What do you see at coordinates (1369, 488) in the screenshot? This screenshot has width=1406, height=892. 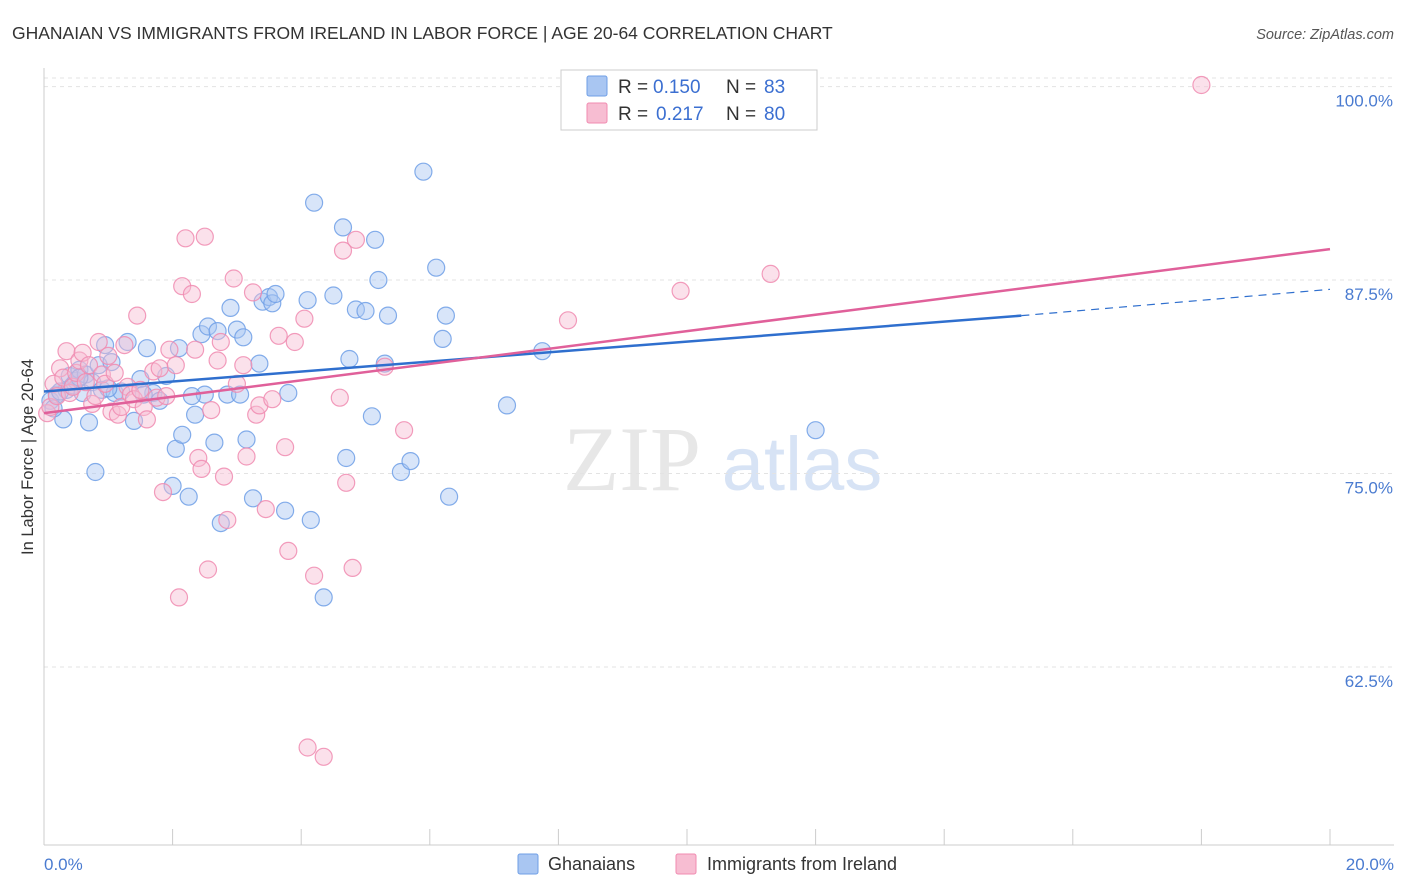 I see `y-tick-label: 75.0%` at bounding box center [1369, 488].